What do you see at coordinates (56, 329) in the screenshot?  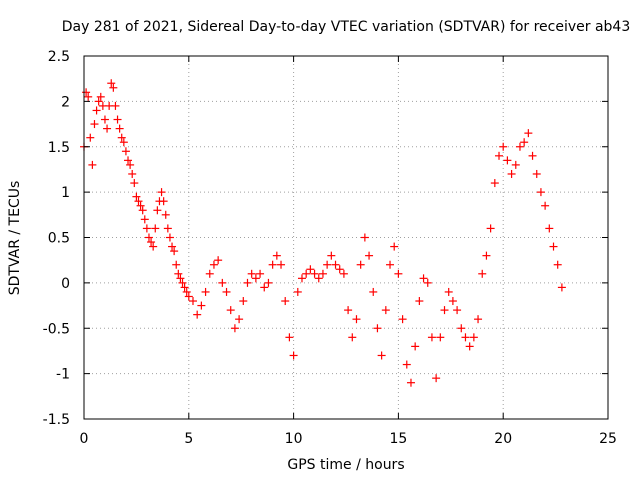 I see `y-tick-label: -0.5` at bounding box center [56, 329].